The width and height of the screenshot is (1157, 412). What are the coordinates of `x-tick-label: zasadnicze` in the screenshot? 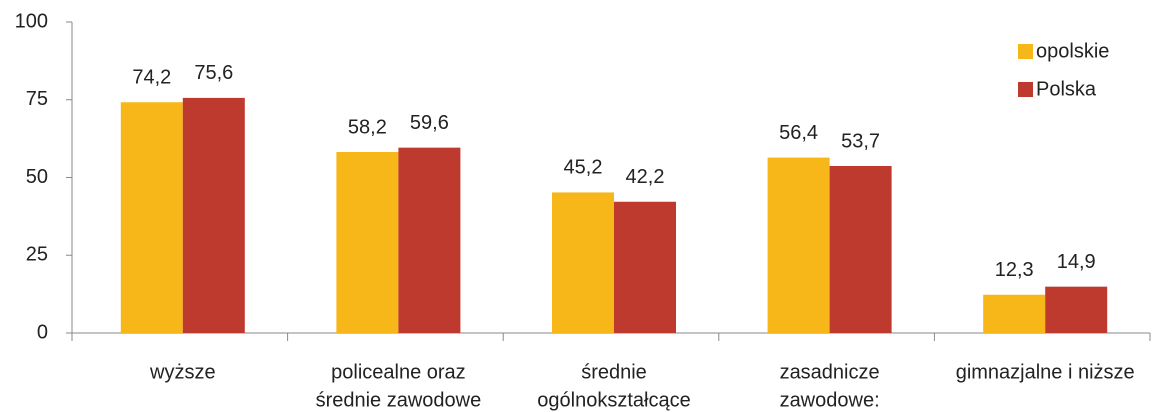 It's located at (830, 372).